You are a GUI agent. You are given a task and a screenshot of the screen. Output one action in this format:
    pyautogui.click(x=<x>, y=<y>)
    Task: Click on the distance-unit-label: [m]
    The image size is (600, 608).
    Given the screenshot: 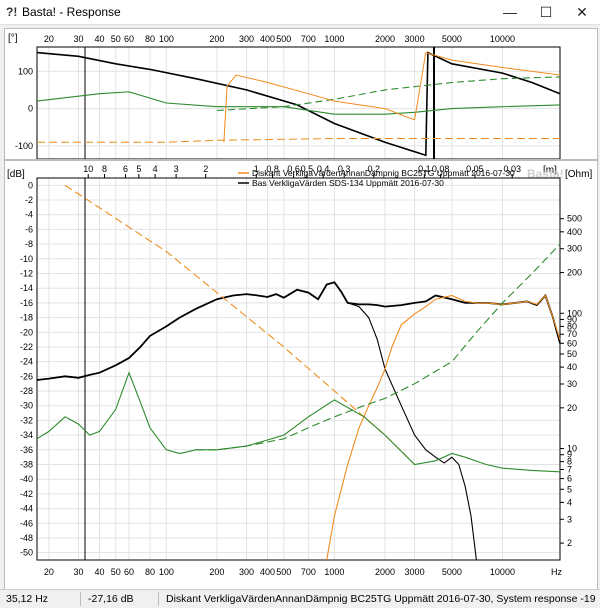 What is the action you would take?
    pyautogui.click(x=550, y=170)
    